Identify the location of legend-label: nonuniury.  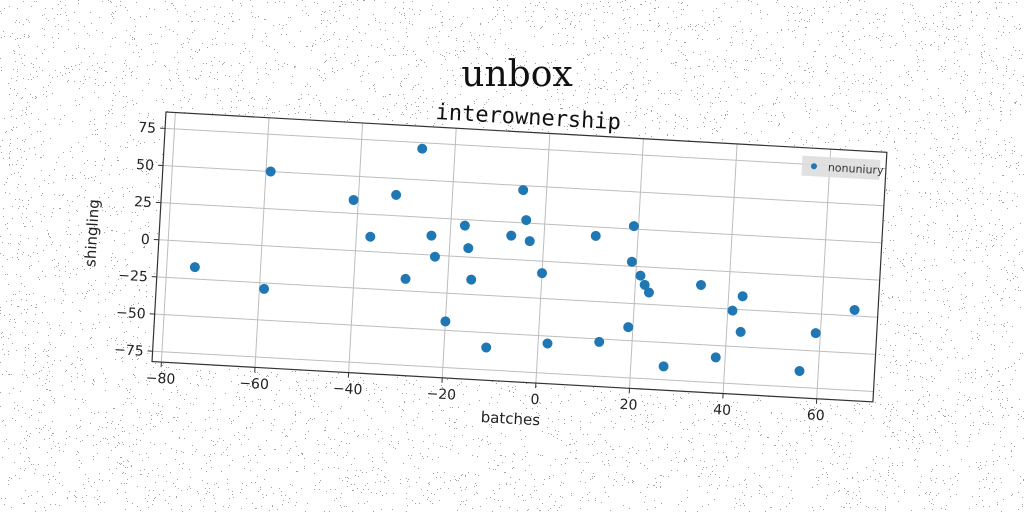
(856, 169).